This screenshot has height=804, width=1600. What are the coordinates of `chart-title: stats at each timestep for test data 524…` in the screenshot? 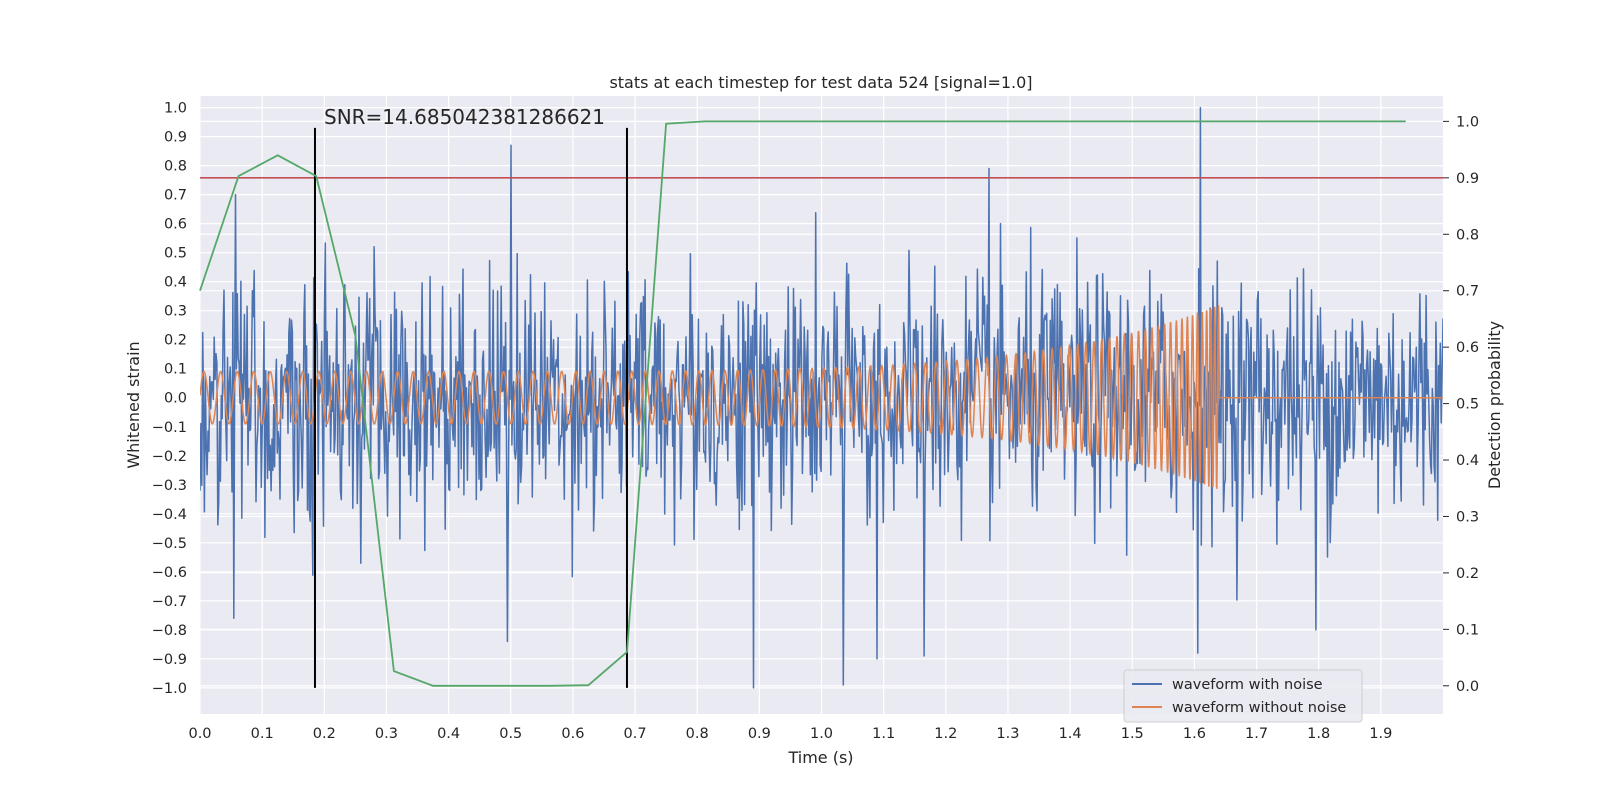 It's located at (820, 82).